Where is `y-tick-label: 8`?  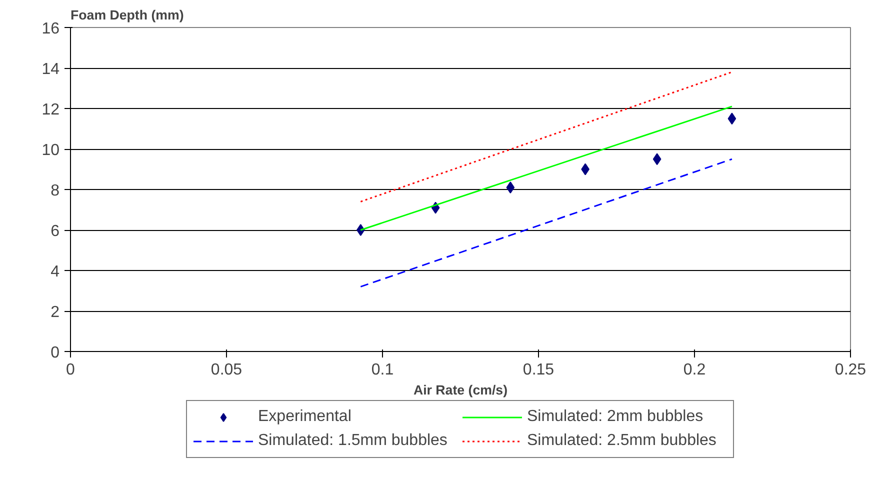
y-tick-label: 8 is located at coordinates (55, 191).